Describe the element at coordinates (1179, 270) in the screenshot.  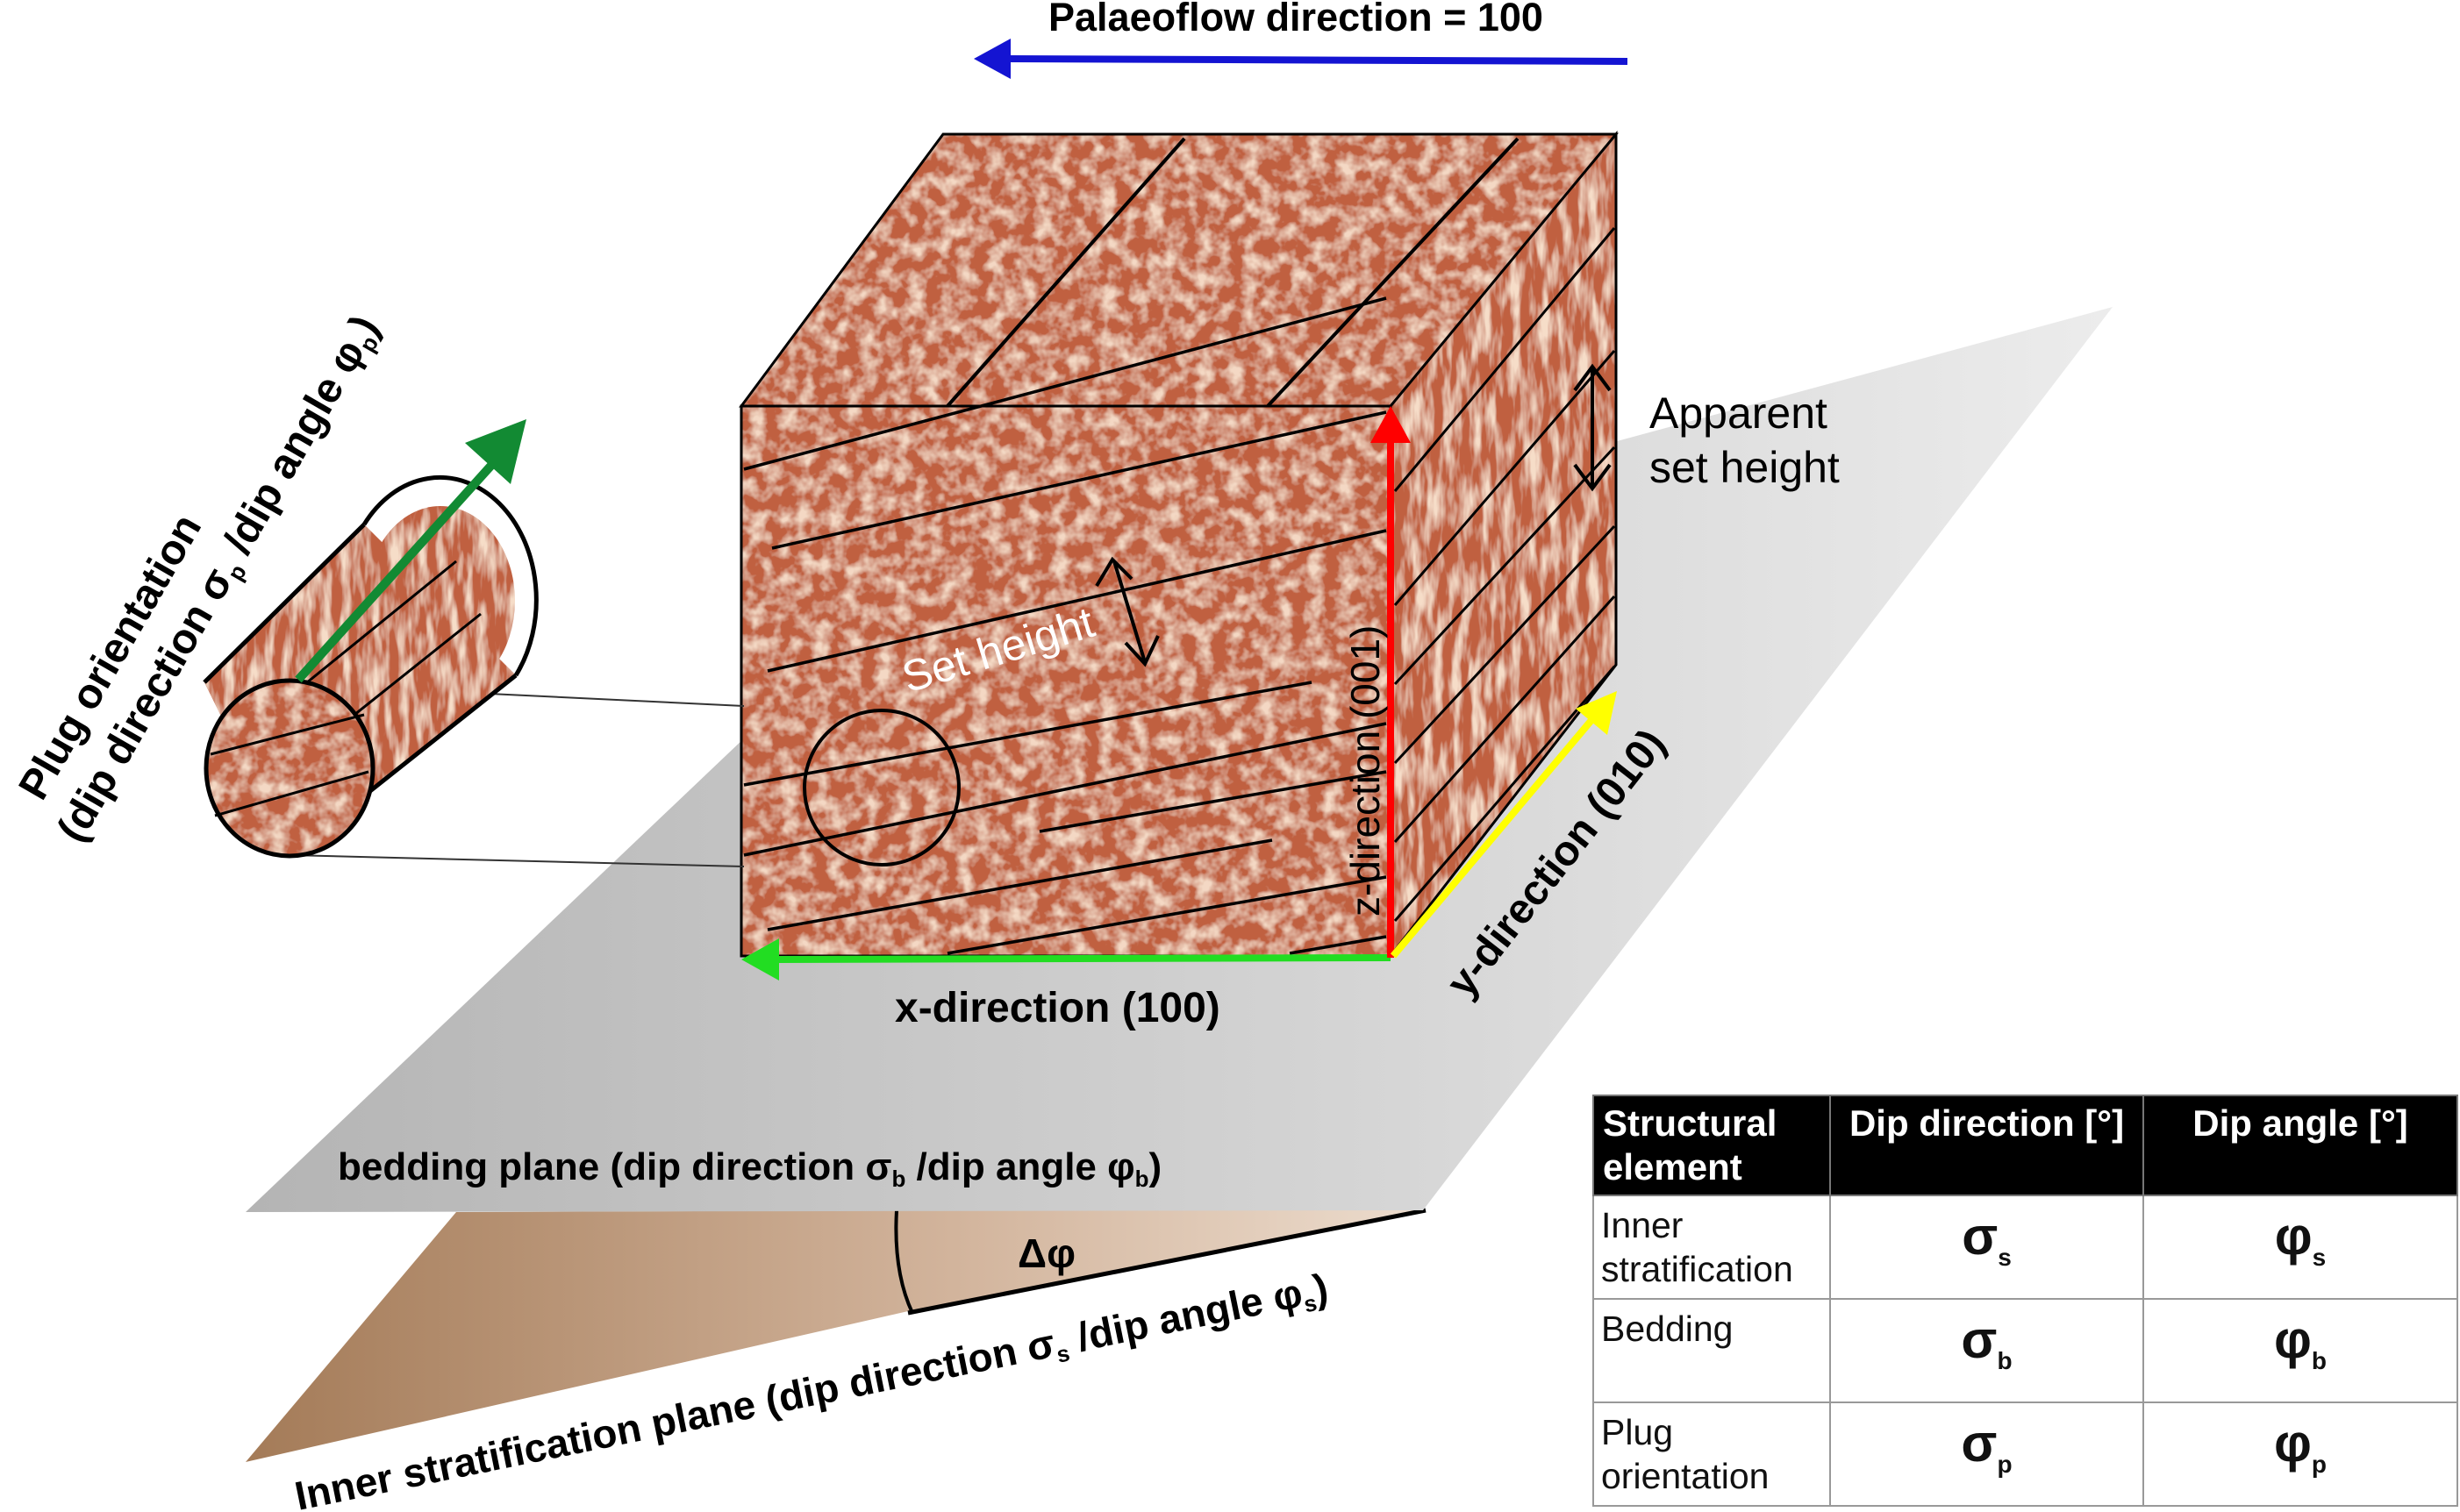
I see `block-top-face` at that location.